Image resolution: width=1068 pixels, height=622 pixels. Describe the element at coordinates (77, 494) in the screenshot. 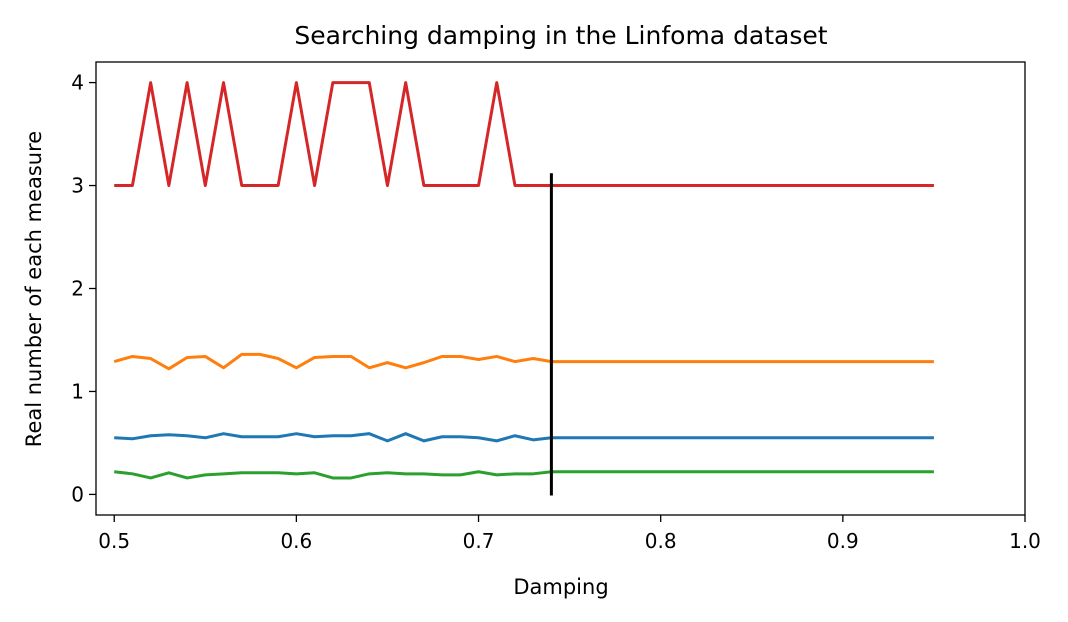

I see `y-tick-label: 0` at that location.